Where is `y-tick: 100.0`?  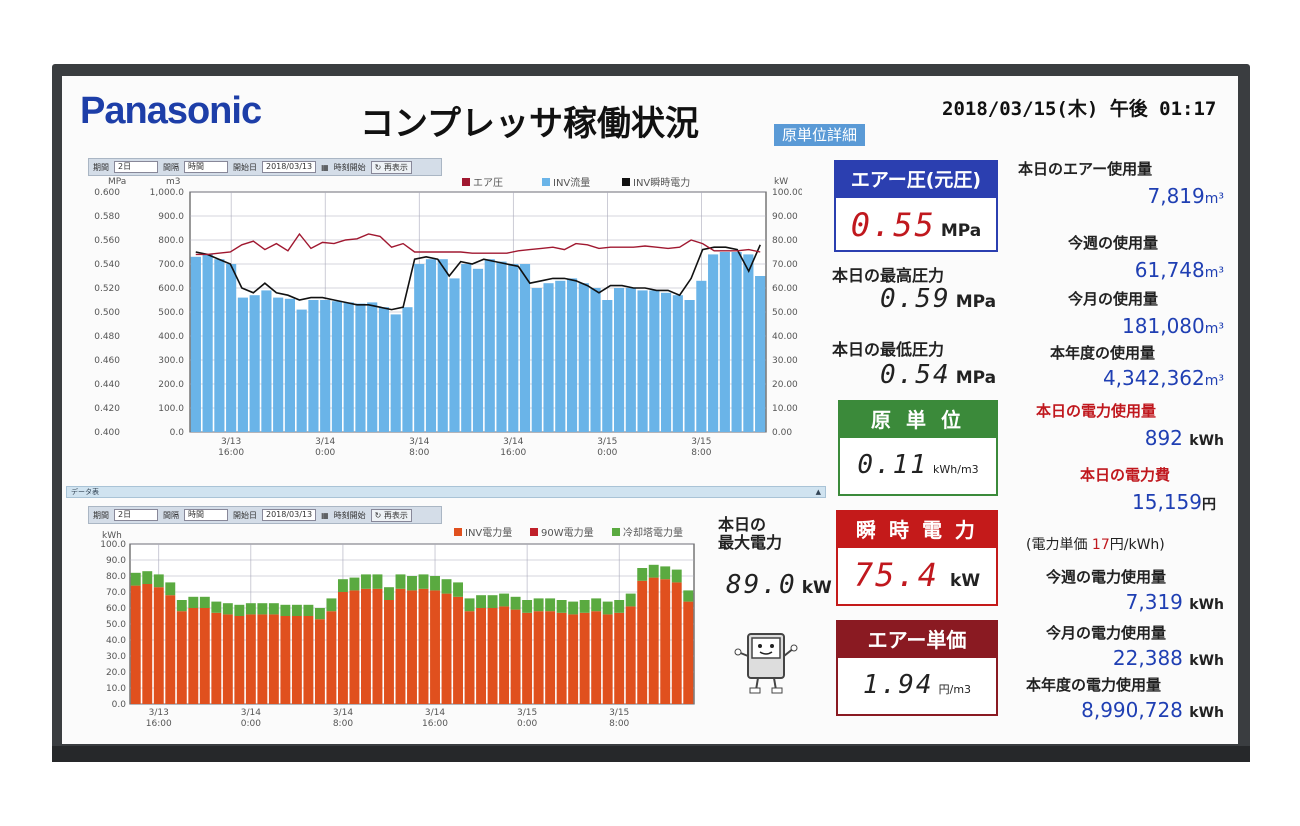
y-tick: 100.0 is located at coordinates (113, 545).